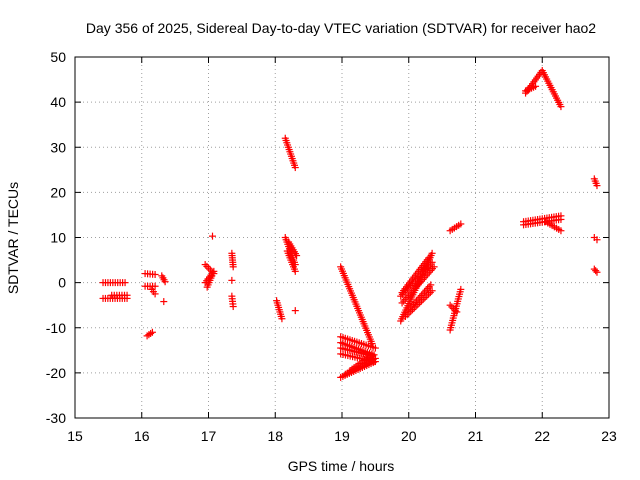 The height and width of the screenshot is (480, 640). What do you see at coordinates (542, 436) in the screenshot?
I see `x-tick-label: 22` at bounding box center [542, 436].